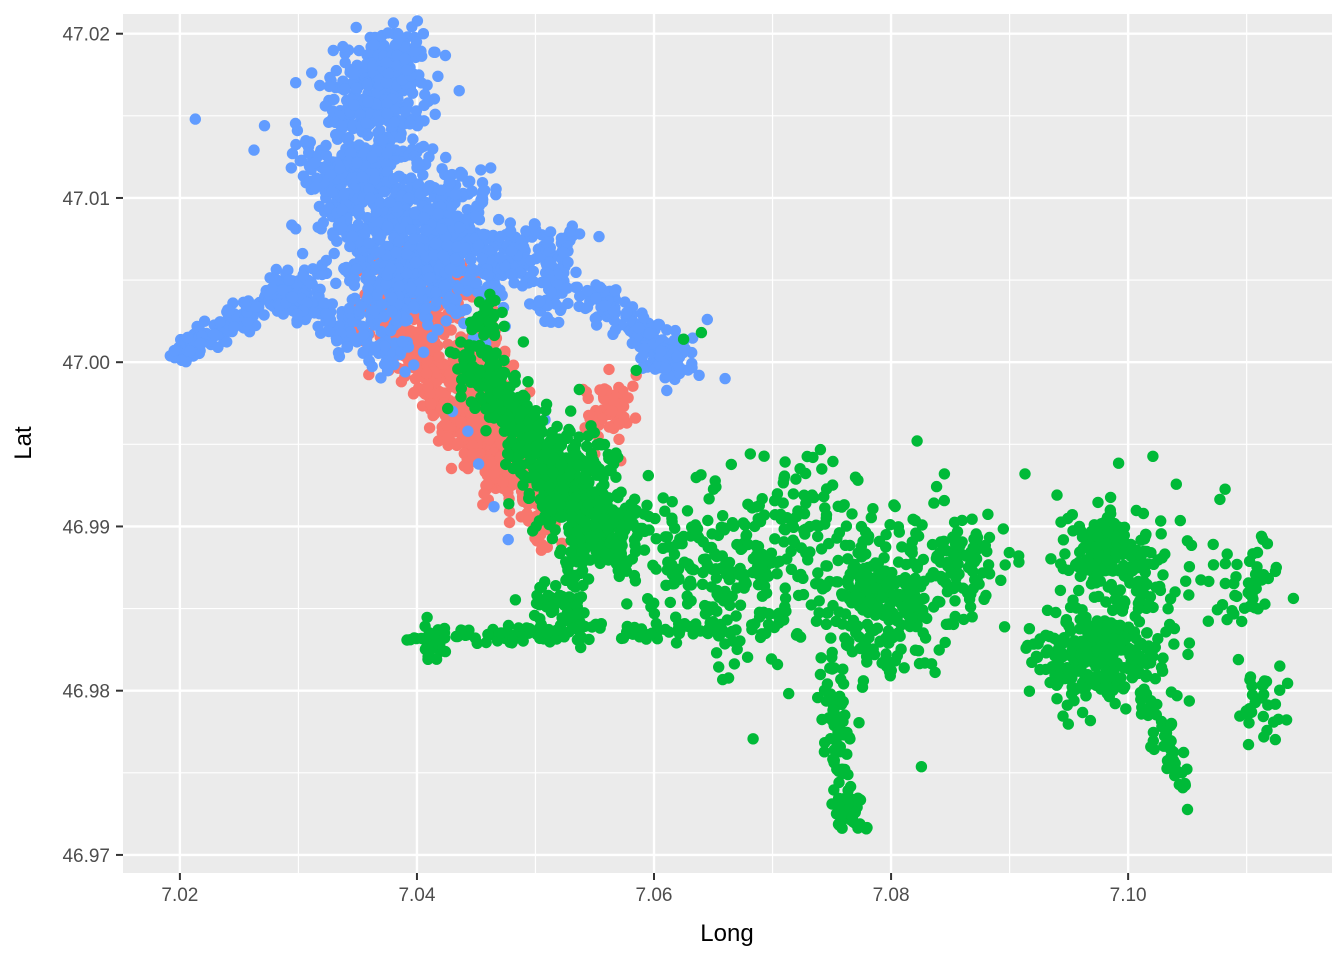 The image size is (1344, 960). Describe the element at coordinates (891, 895) in the screenshot. I see `x-tick-label-7.08: 7.08` at that location.